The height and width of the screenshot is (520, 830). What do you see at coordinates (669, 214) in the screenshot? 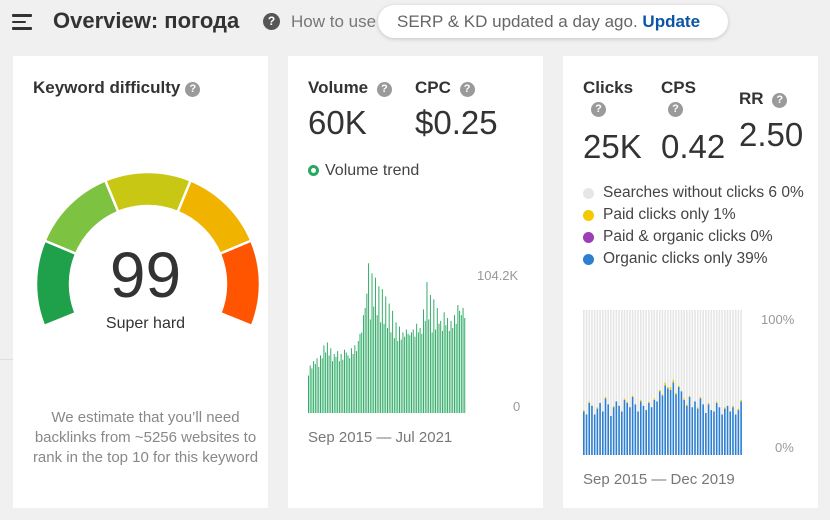
I see `legend-label: Paid clicks only 1%` at bounding box center [669, 214].